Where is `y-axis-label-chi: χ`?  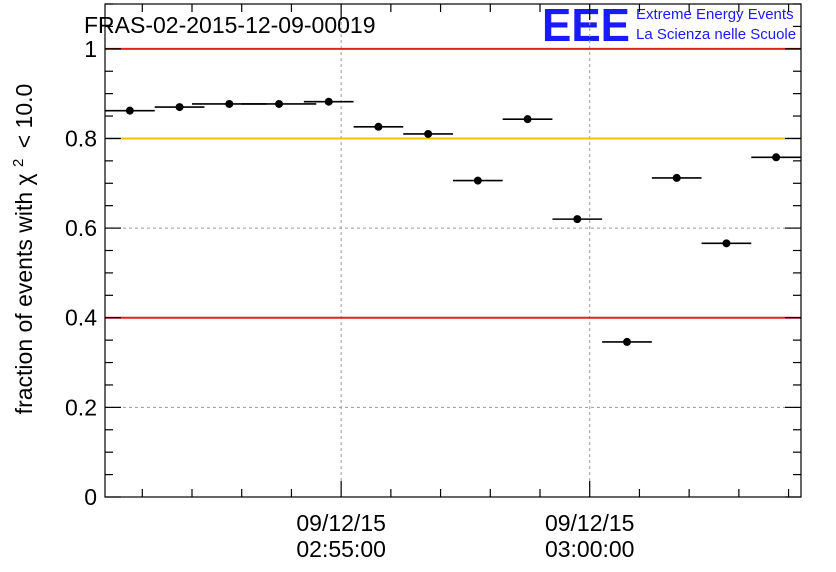
y-axis-label-chi: χ is located at coordinates (24, 179).